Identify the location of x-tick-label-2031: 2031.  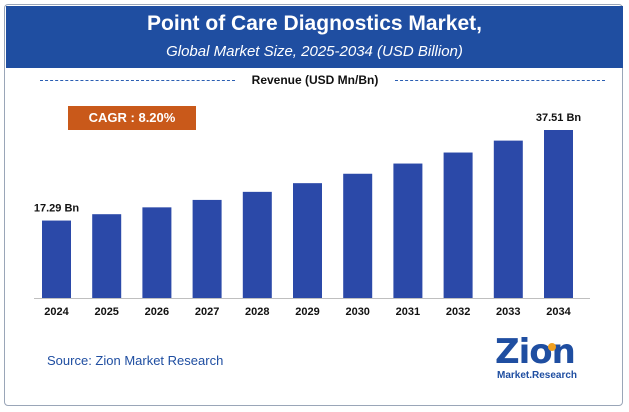
(408, 312).